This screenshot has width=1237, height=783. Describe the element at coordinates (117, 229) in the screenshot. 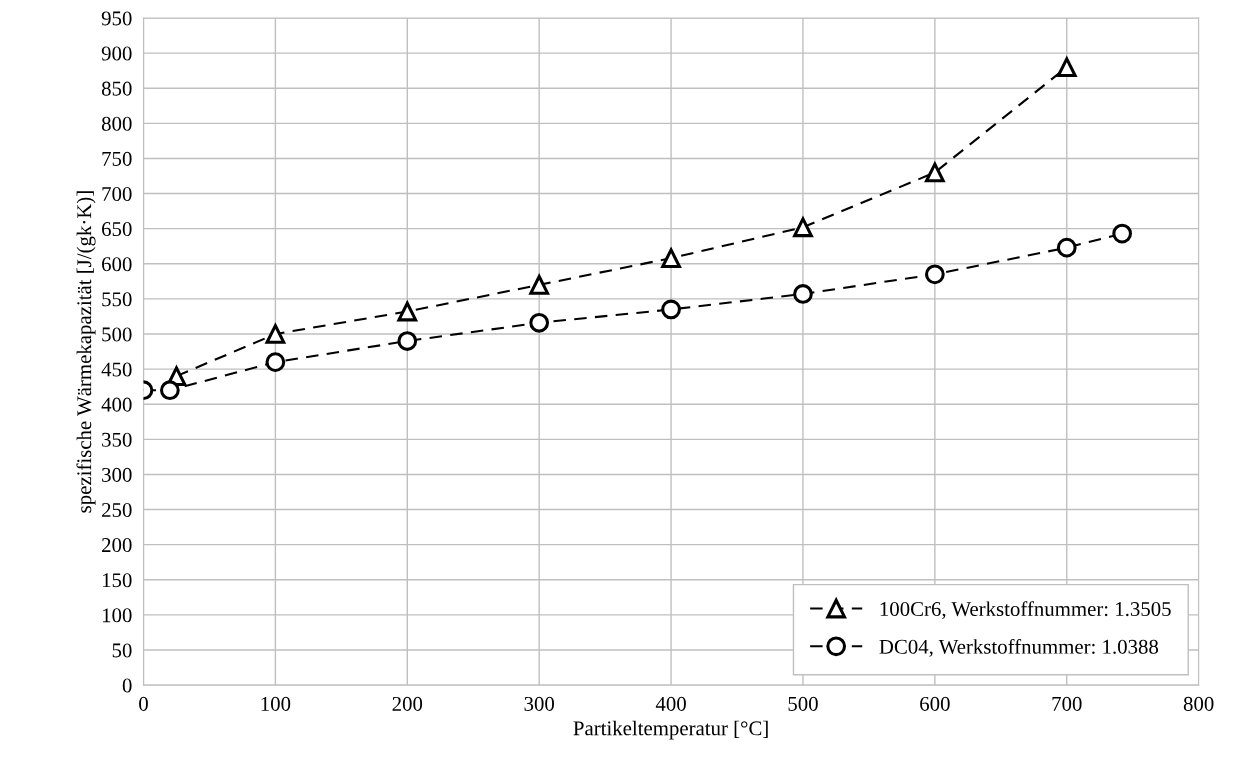

I see `y-tick-label: 650` at that location.